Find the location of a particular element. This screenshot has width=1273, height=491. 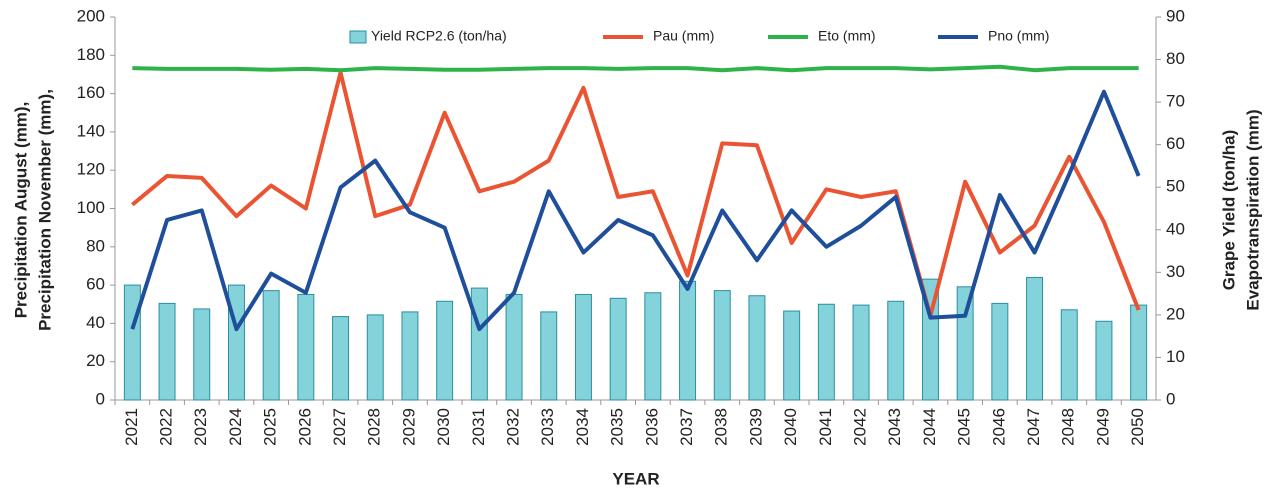

y2-tick-label: 80 is located at coordinates (1175, 58).